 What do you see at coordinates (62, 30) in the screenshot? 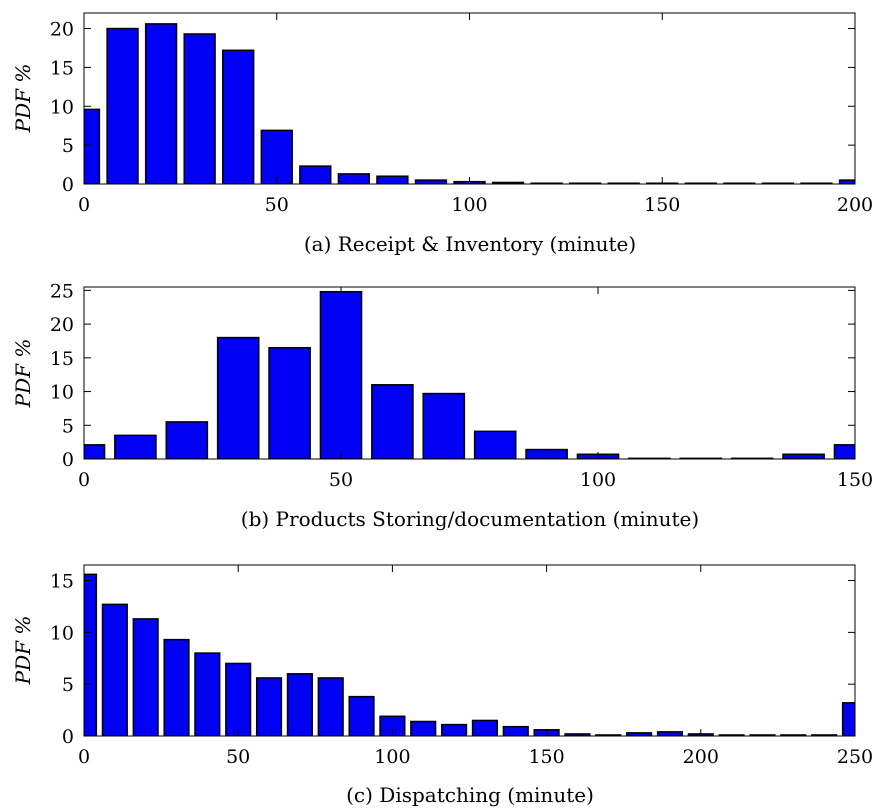
I see `y-tick-label-receipt-inventory-20: 20` at bounding box center [62, 30].